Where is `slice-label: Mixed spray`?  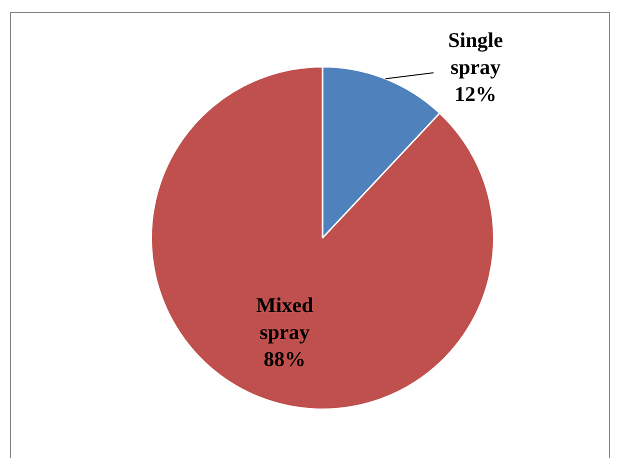
slice-label: Mixed spray is located at coordinates (285, 318).